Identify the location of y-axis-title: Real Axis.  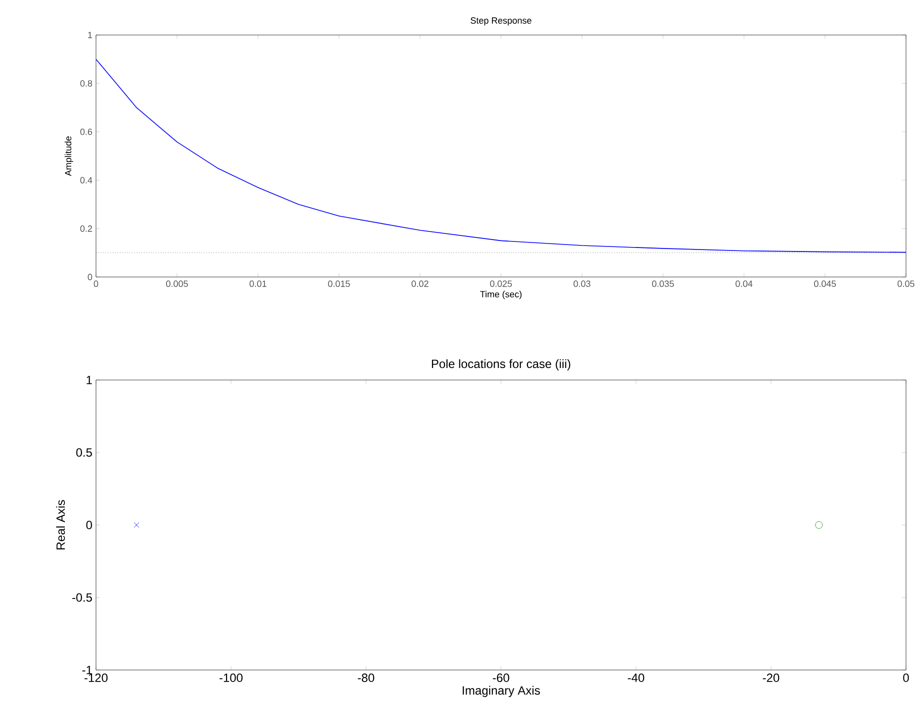
(60, 525).